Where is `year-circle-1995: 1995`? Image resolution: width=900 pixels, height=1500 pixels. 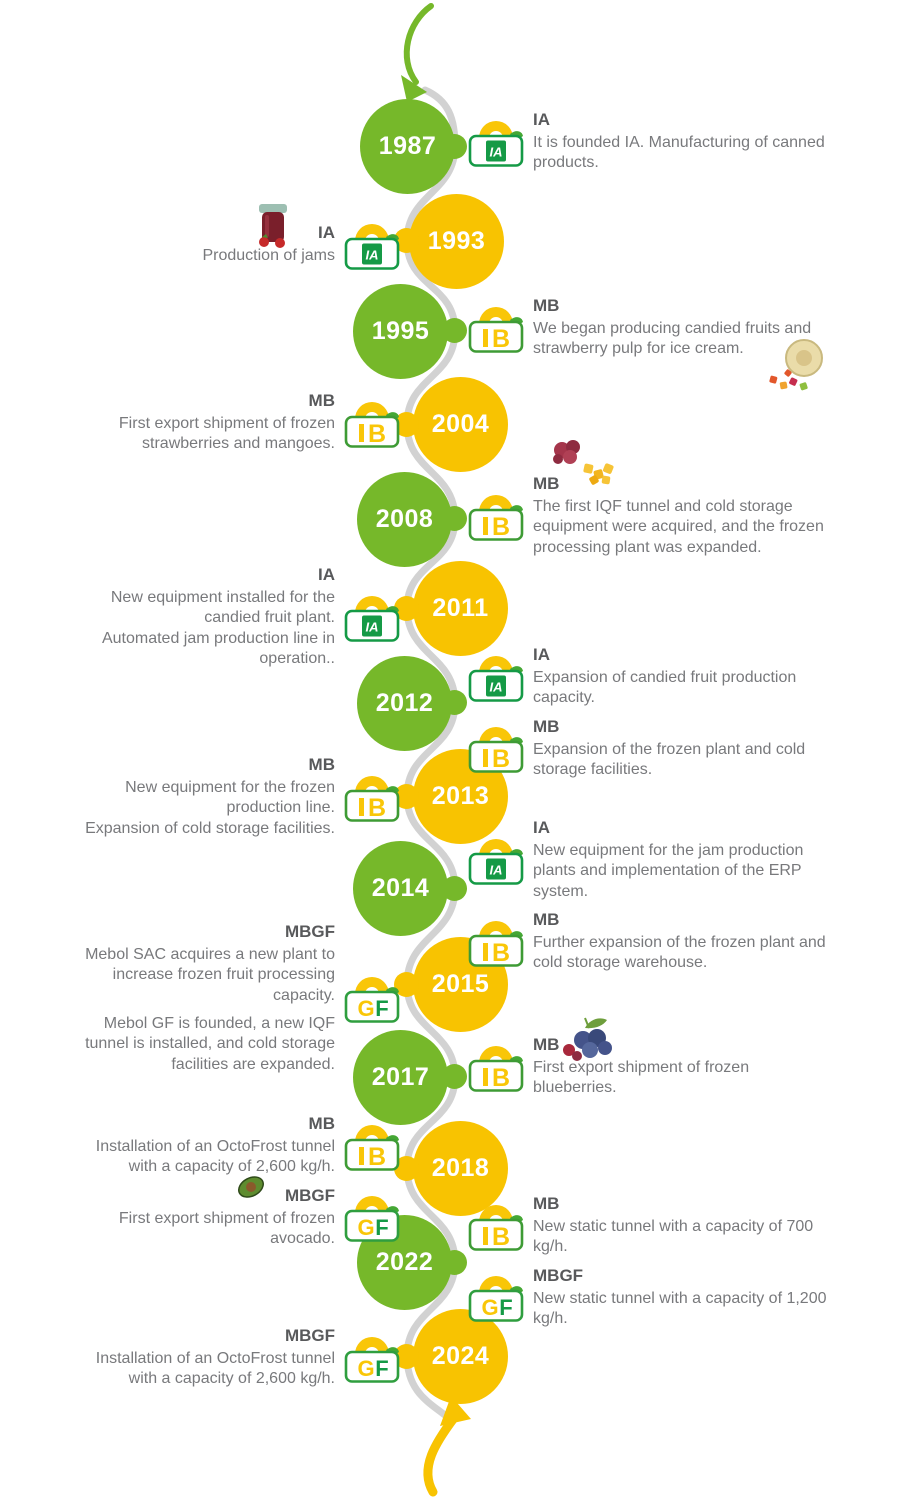 year-circle-1995: 1995 is located at coordinates (400, 331).